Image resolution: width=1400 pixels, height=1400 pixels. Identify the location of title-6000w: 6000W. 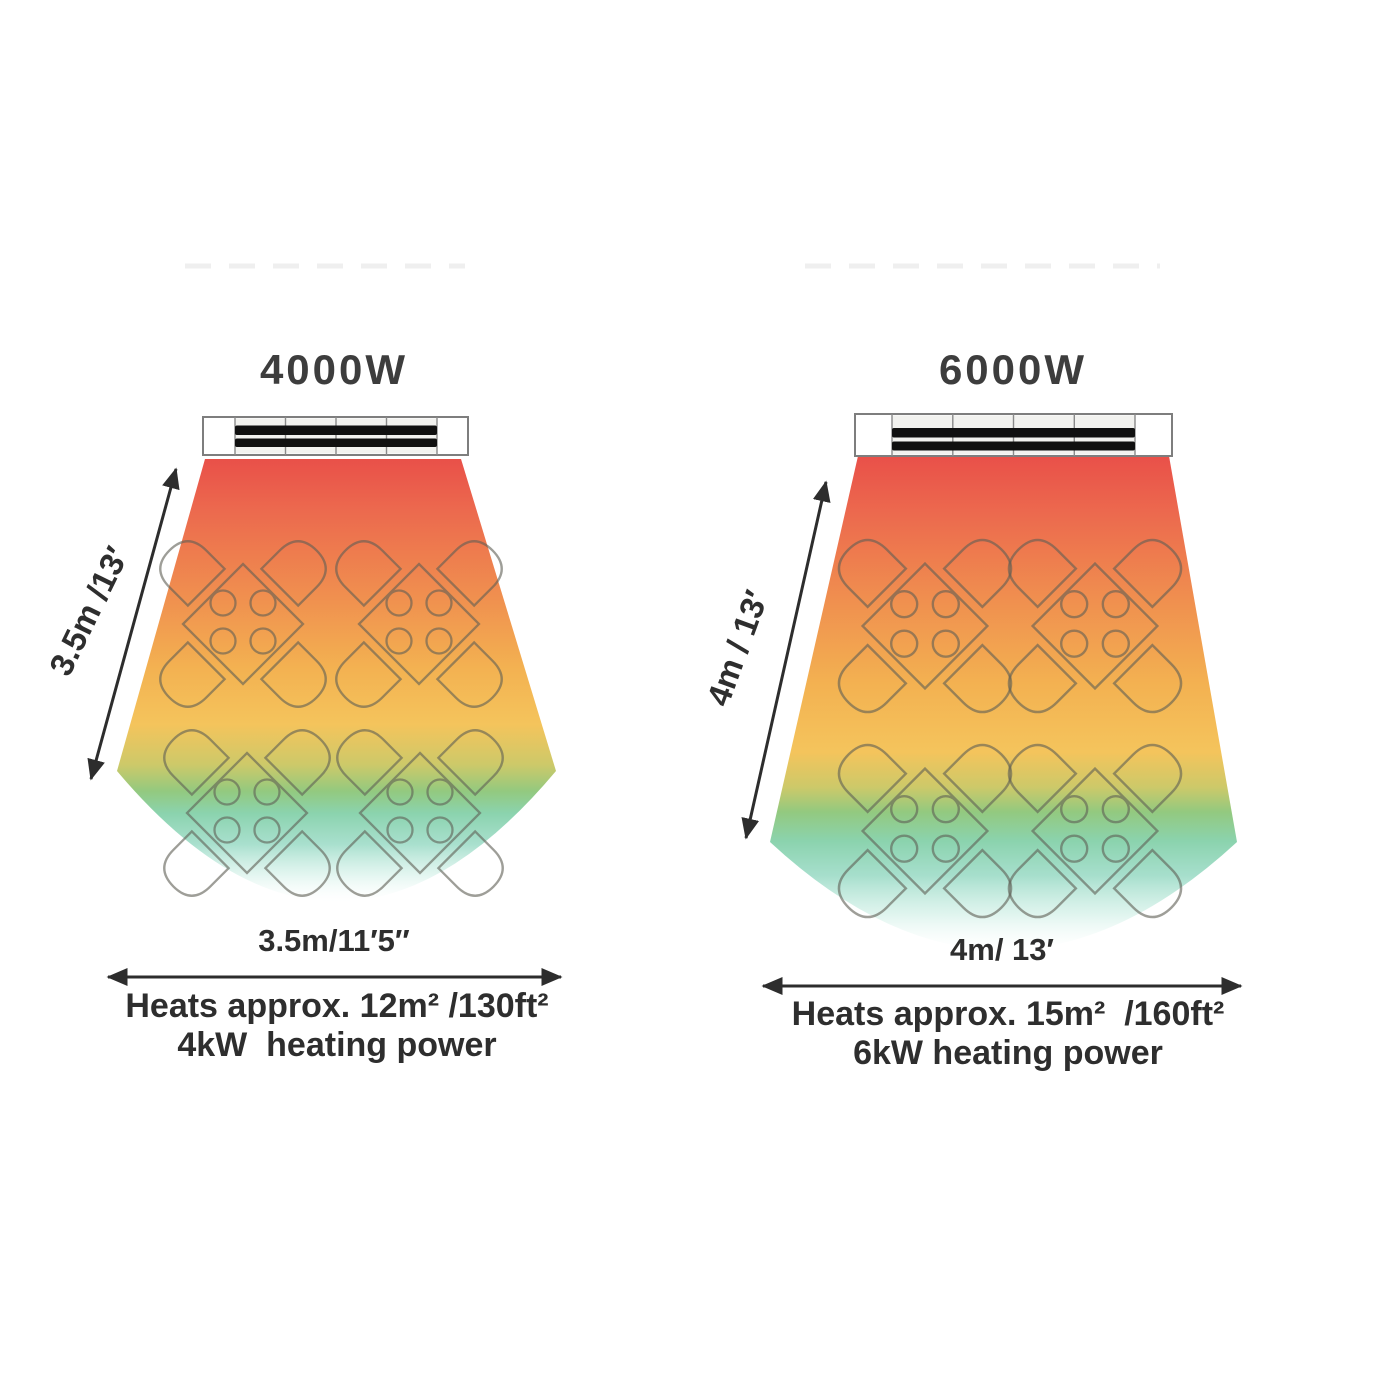
(1013, 369).